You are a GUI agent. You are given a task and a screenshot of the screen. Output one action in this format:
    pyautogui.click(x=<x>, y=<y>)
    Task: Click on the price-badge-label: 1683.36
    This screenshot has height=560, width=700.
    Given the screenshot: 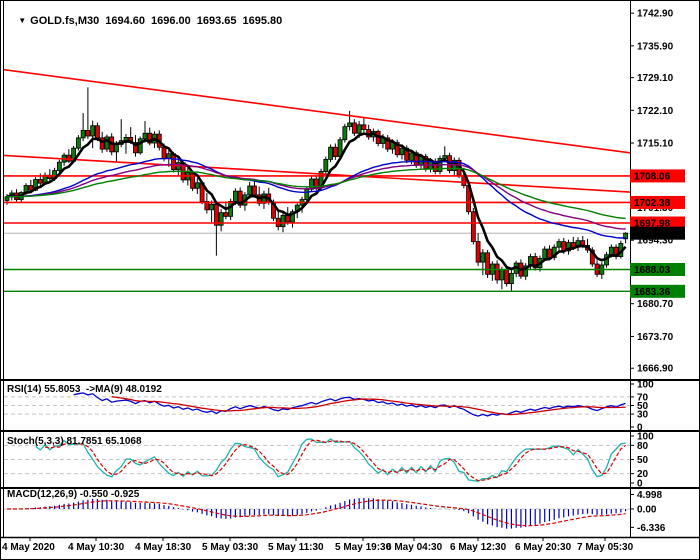 What is the action you would take?
    pyautogui.click(x=652, y=292)
    